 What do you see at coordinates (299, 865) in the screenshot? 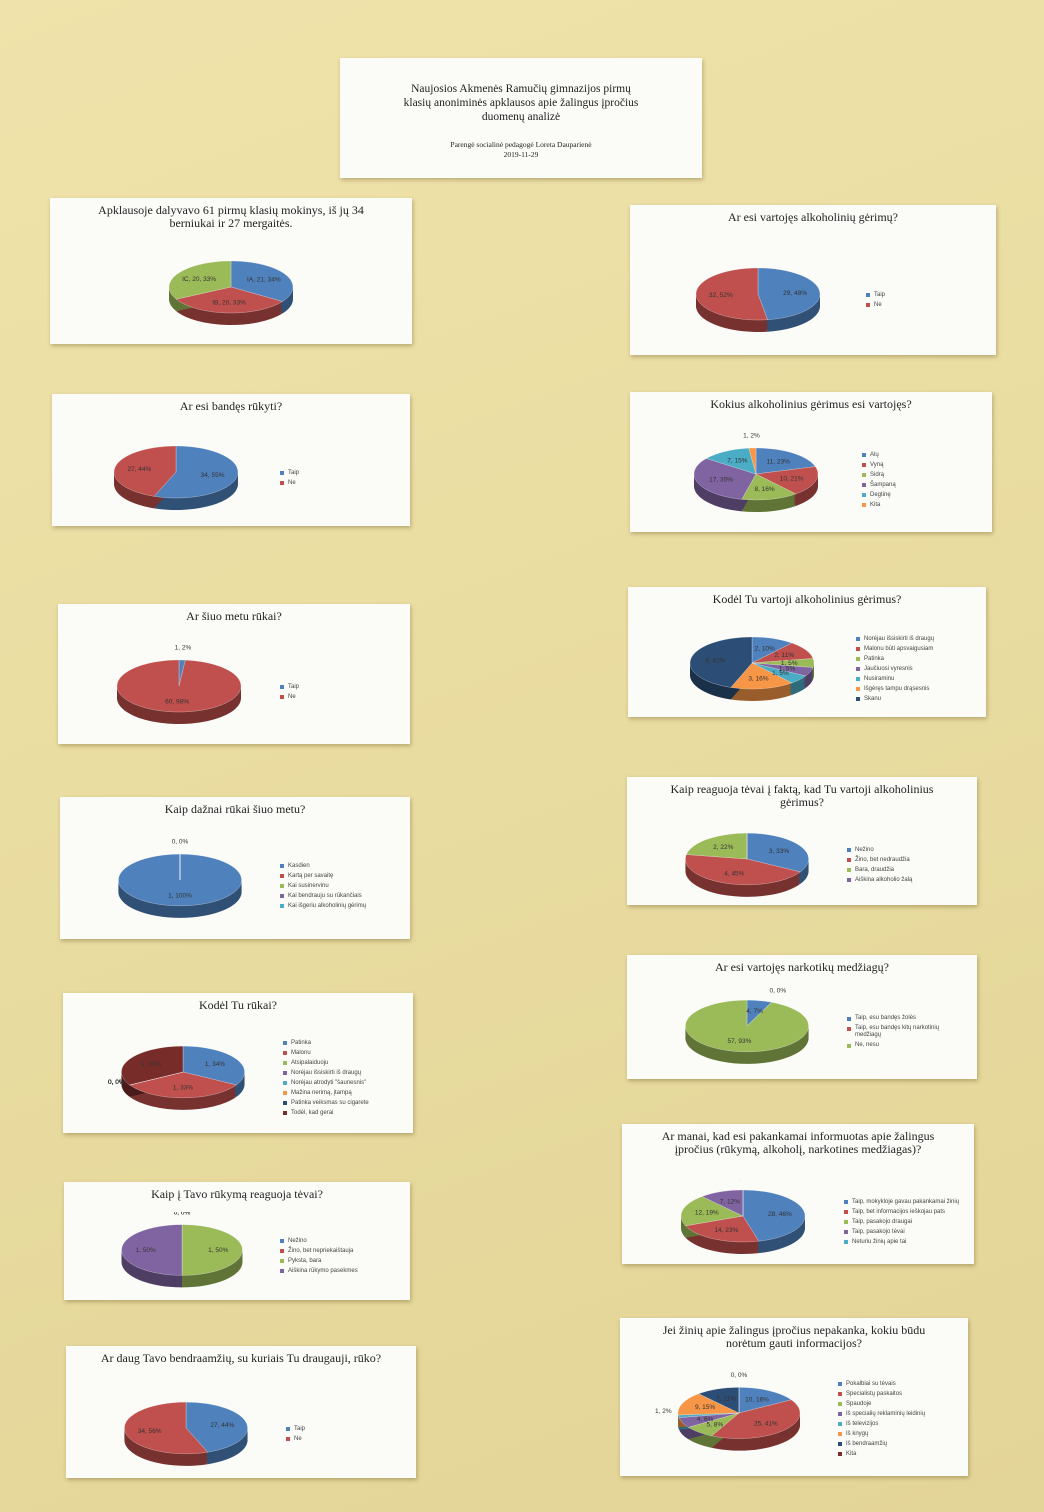
I see `legend-label: Kasdien` at bounding box center [299, 865].